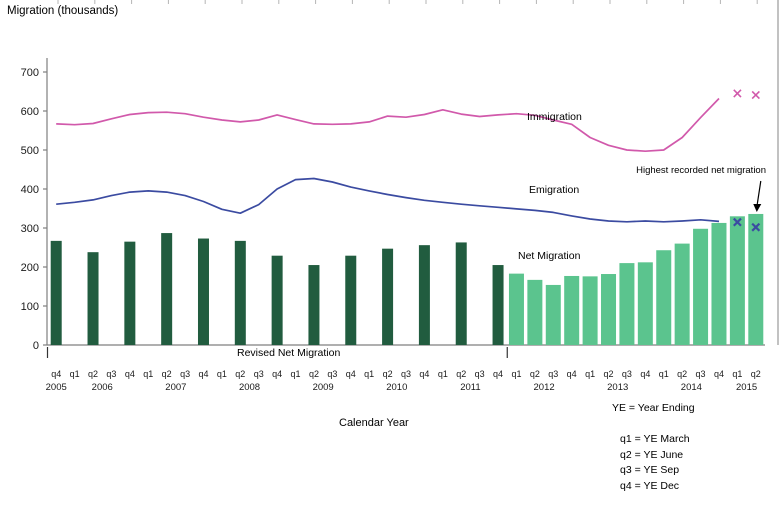  Describe the element at coordinates (249, 387) in the screenshot. I see `x-year-label: 2008` at that location.